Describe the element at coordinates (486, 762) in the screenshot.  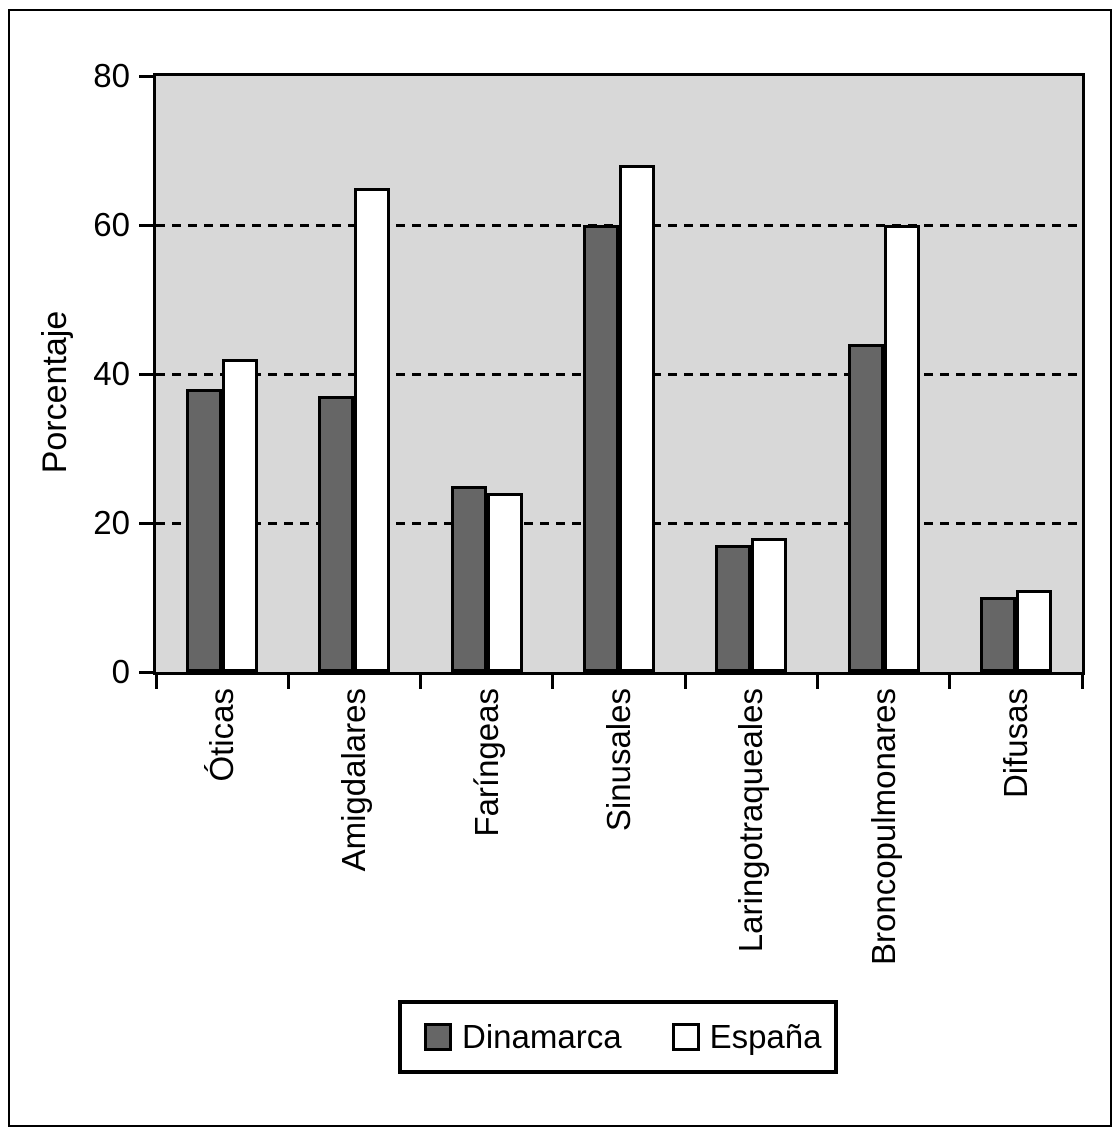
I see `x-axis-label-3: Faríngeas` at that location.